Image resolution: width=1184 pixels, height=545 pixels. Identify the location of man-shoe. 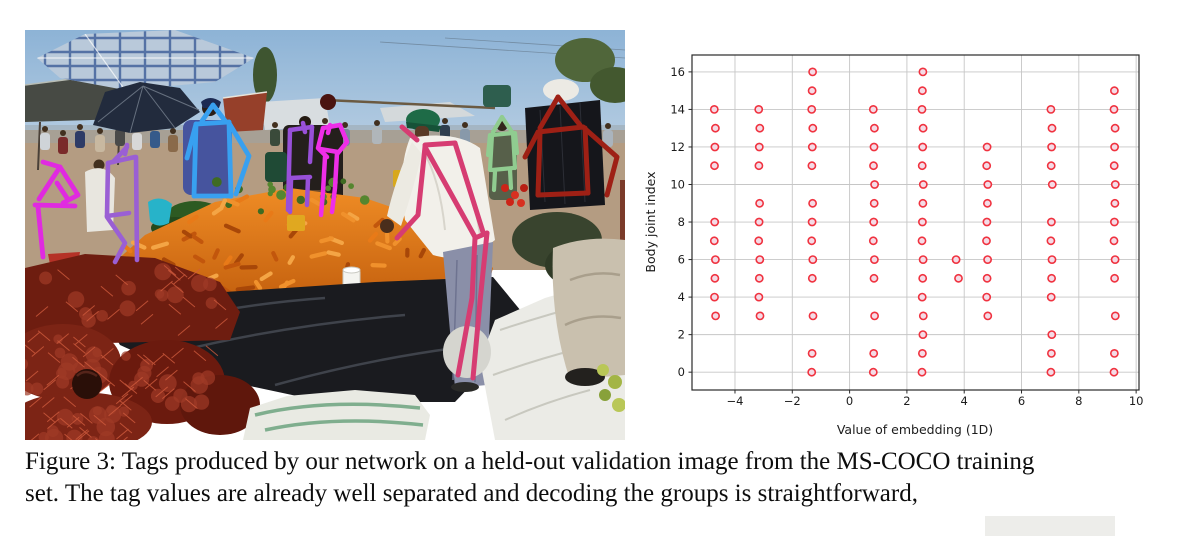
(465, 387).